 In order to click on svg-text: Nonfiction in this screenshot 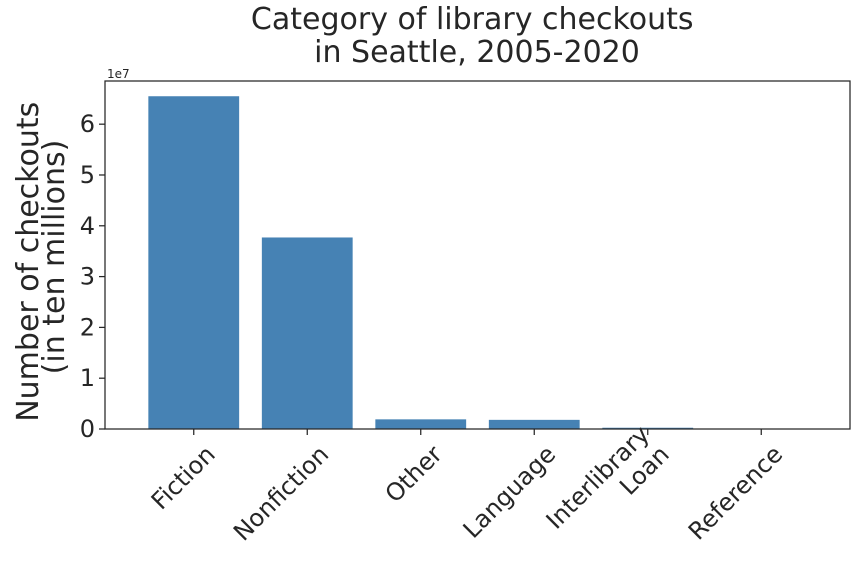, I will do `click(281, 493)`.